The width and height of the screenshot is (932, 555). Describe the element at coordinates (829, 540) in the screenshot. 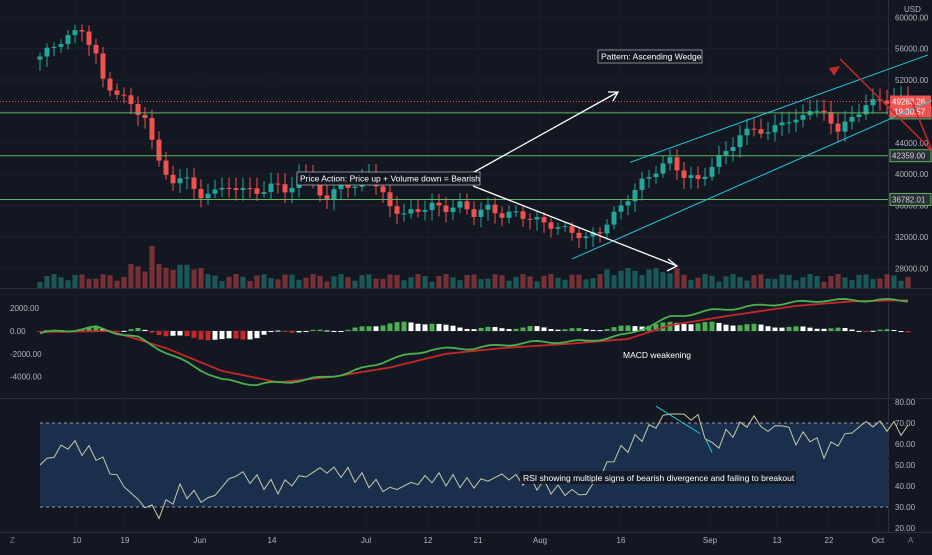

I see `x-tick-label: 22` at that location.